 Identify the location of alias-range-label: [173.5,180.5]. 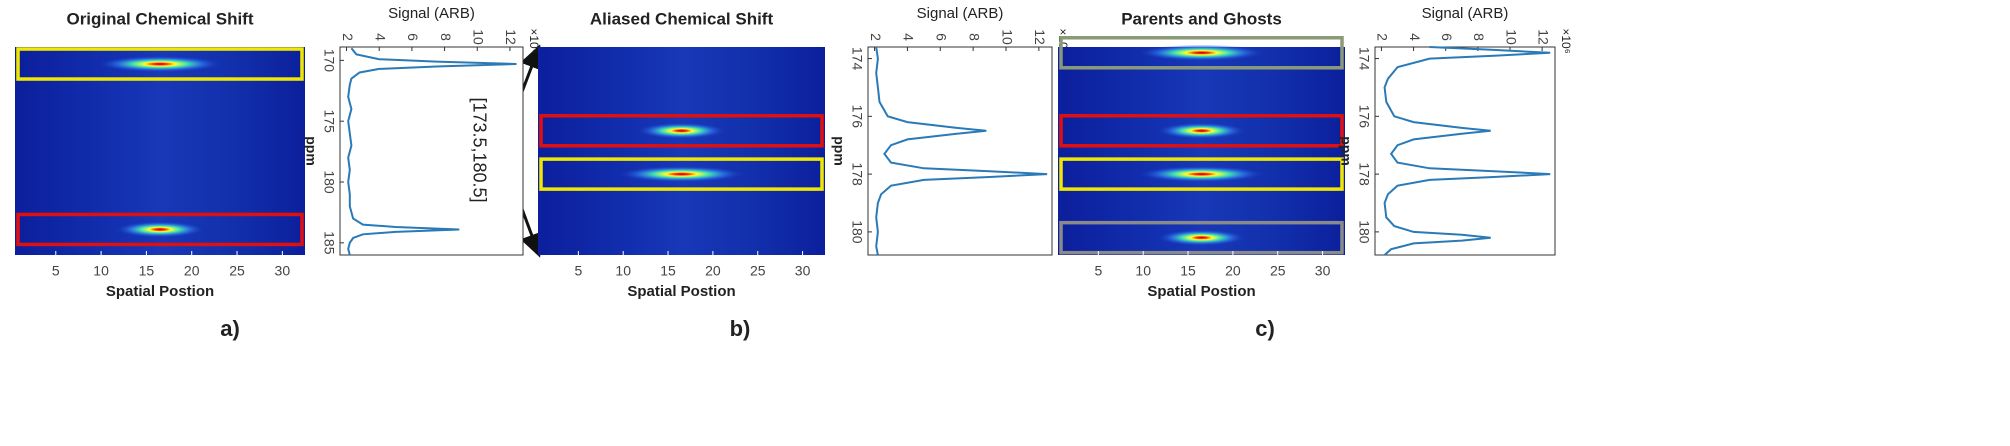
(479, 149).